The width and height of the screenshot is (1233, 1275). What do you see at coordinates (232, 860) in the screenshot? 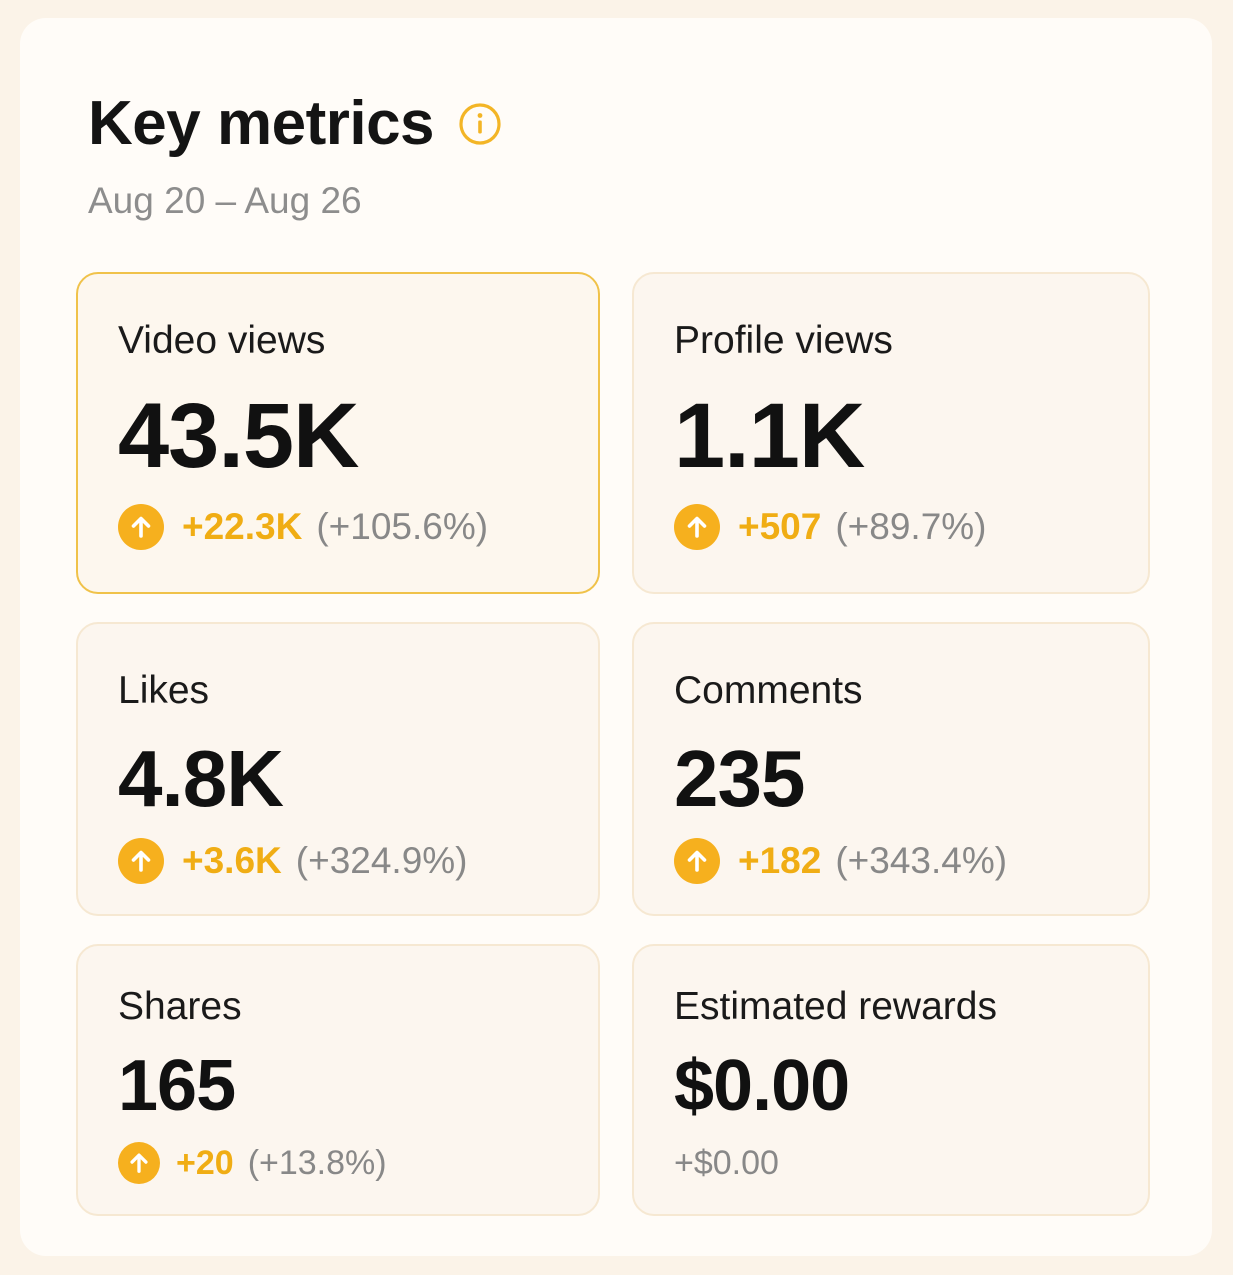
I see `metric-delta: +3.6K` at bounding box center [232, 860].